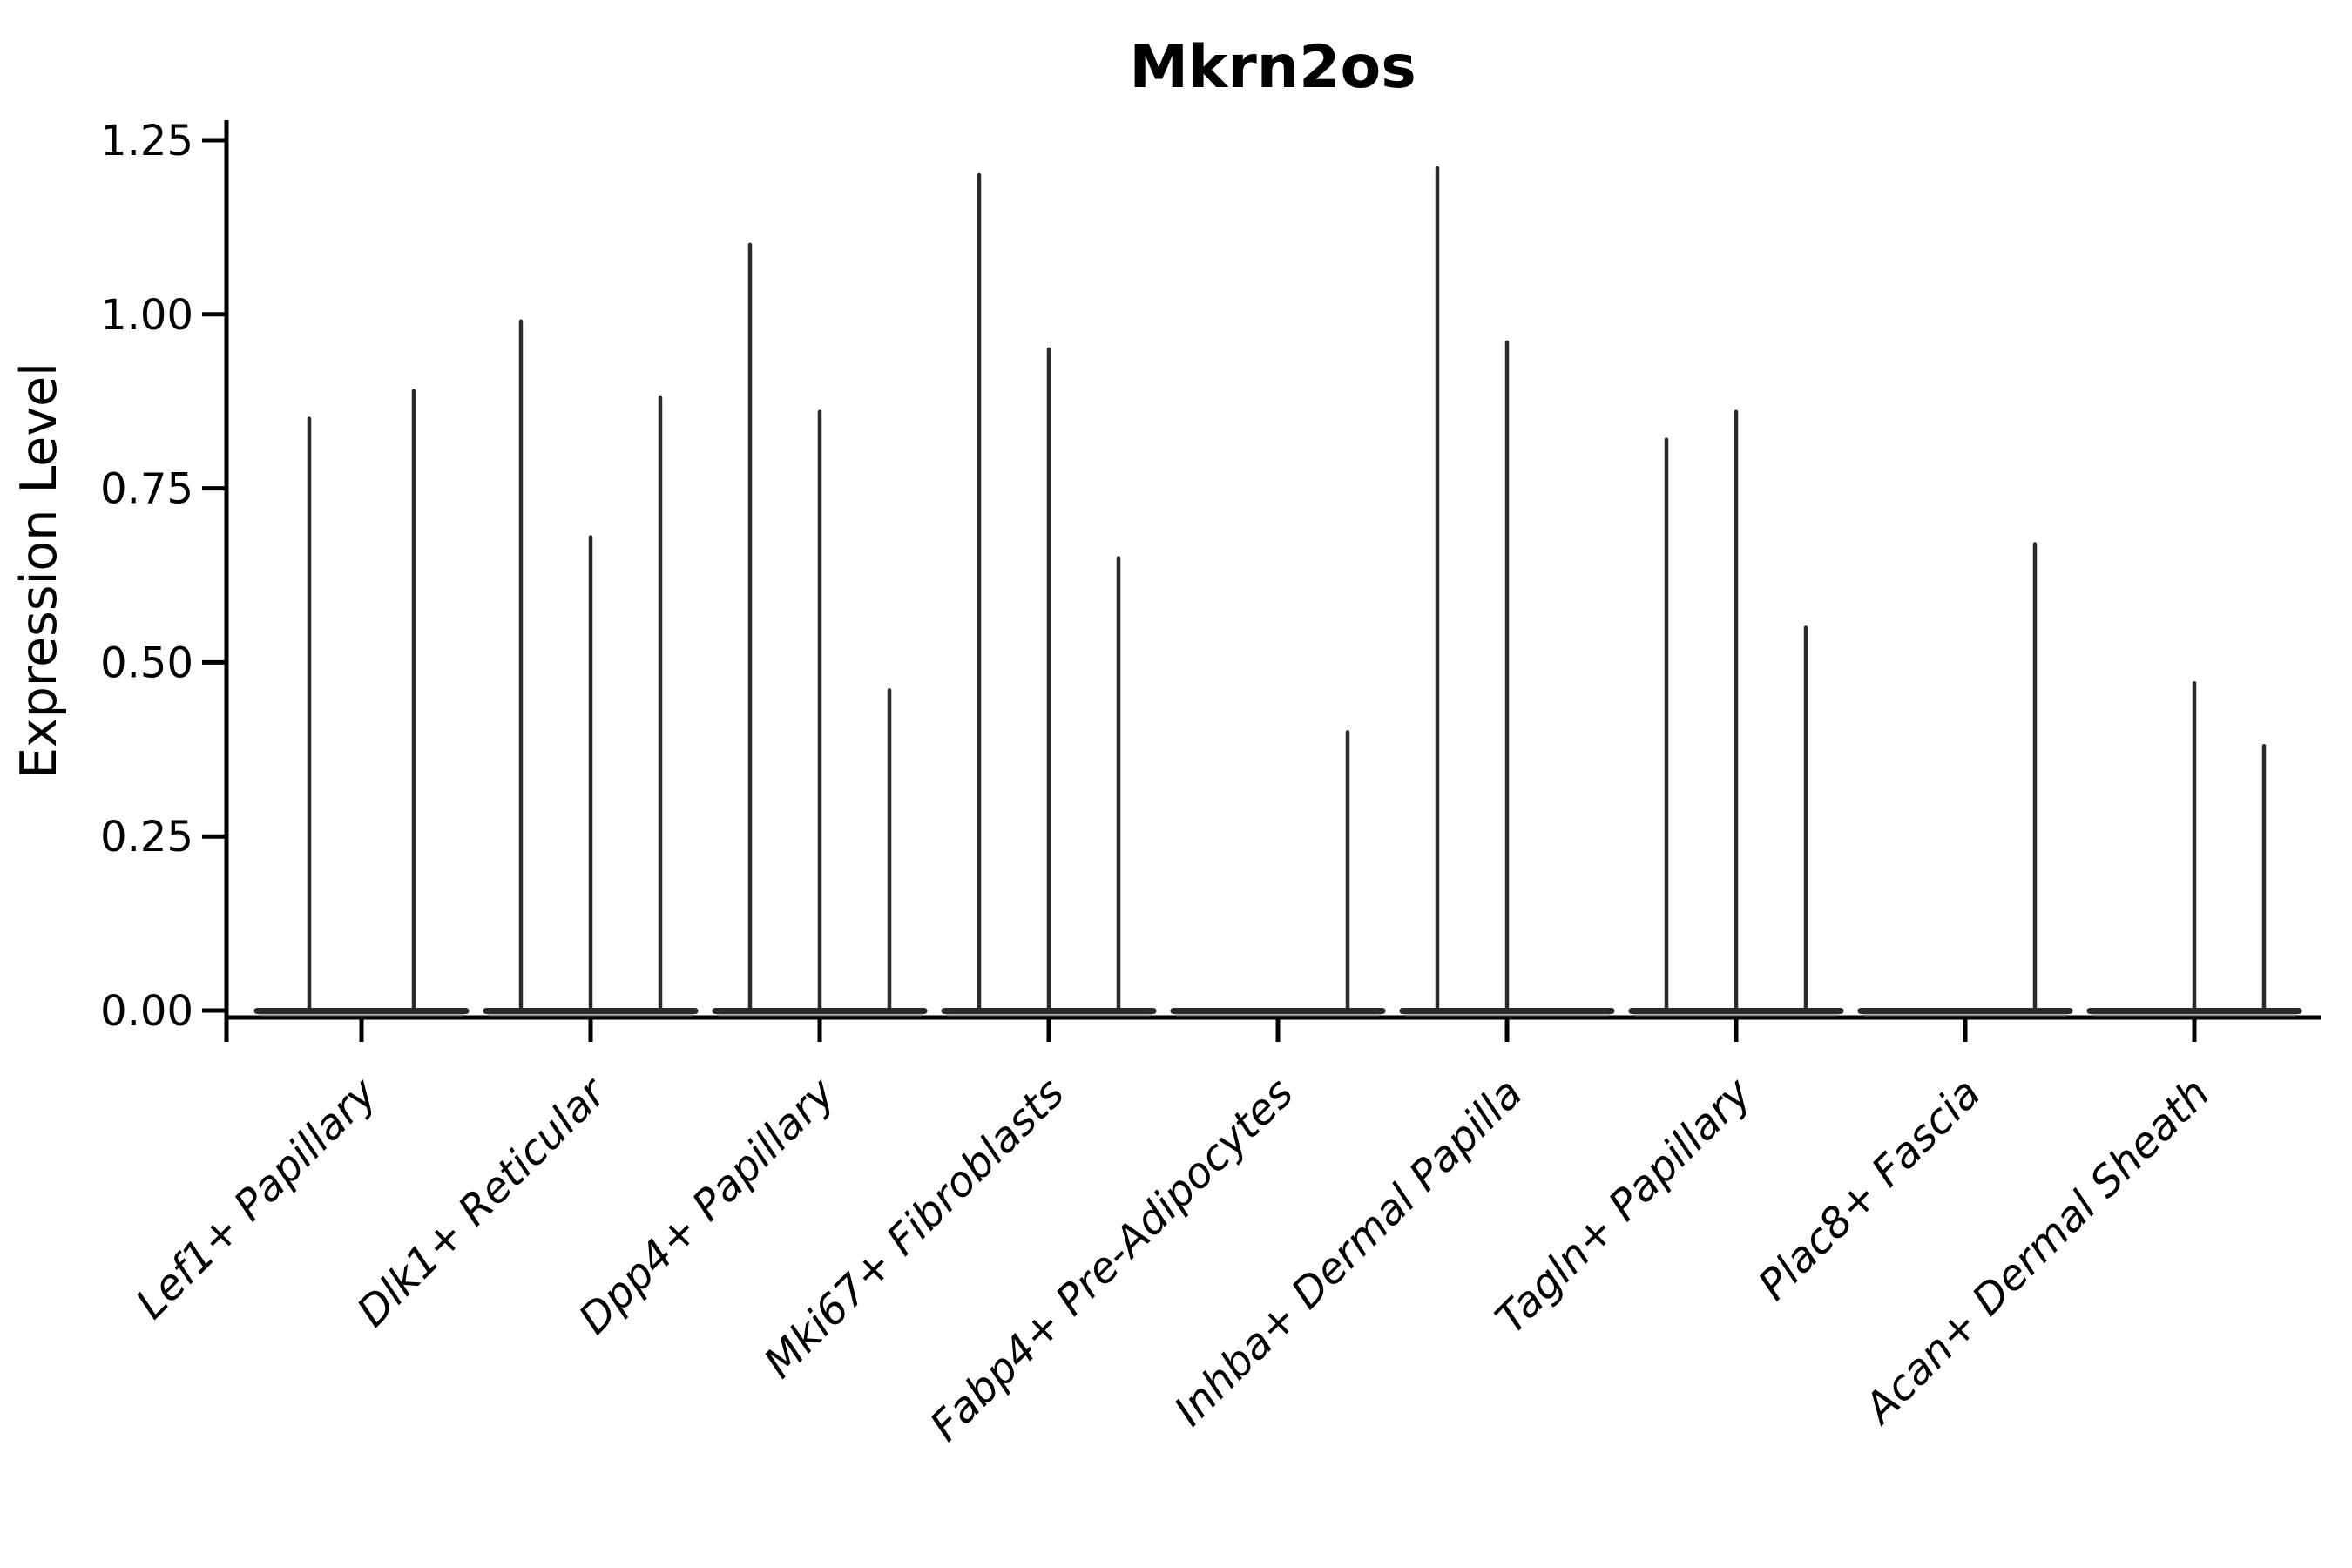  What do you see at coordinates (146, 837) in the screenshot?
I see `y-tick-label: 0.25` at bounding box center [146, 837].